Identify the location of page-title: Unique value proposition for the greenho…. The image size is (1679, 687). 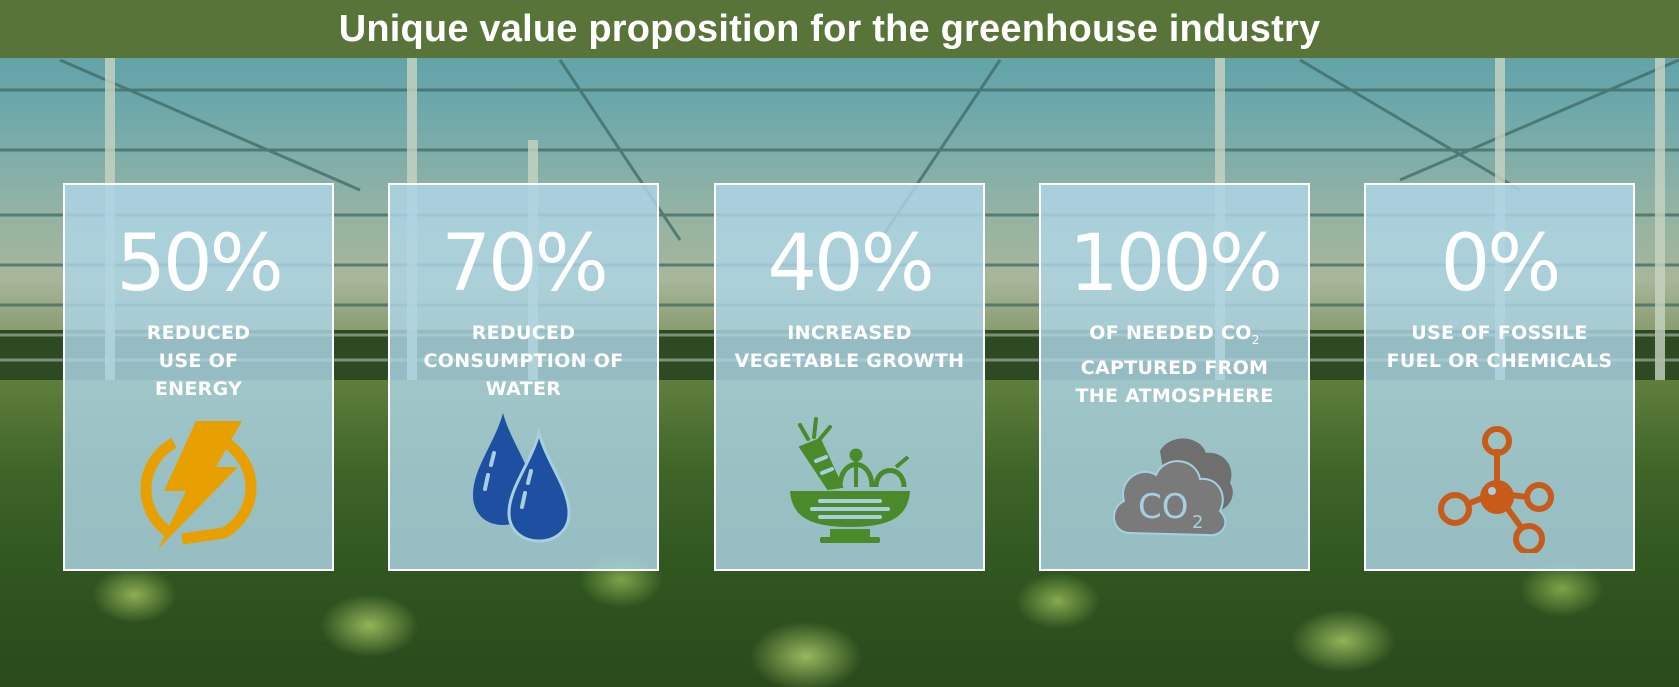
(829, 28).